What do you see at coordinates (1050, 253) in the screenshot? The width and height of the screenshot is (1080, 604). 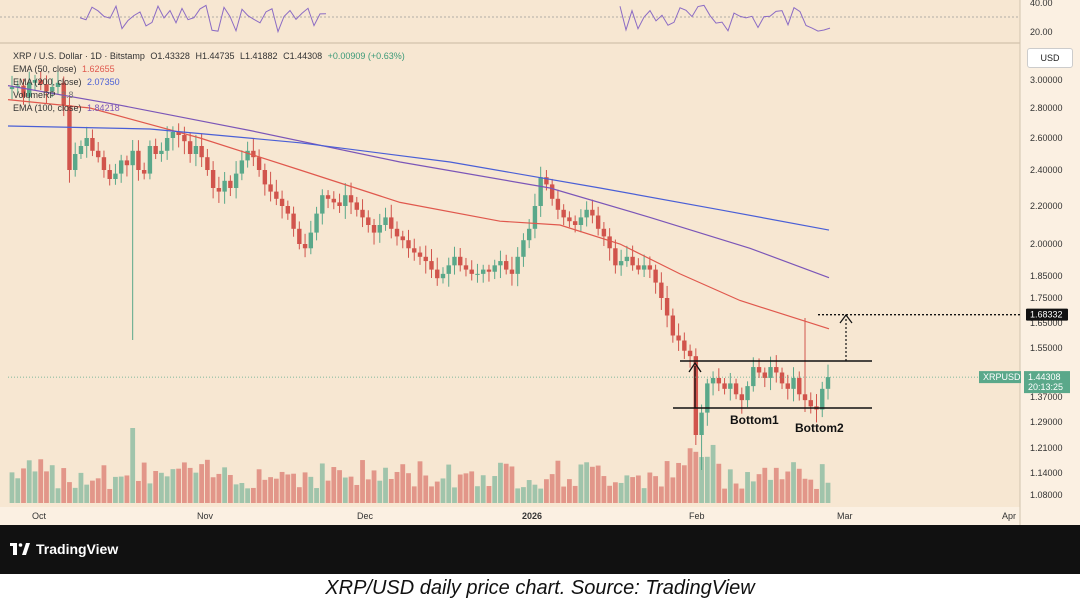 I see `price-axis-background` at bounding box center [1050, 253].